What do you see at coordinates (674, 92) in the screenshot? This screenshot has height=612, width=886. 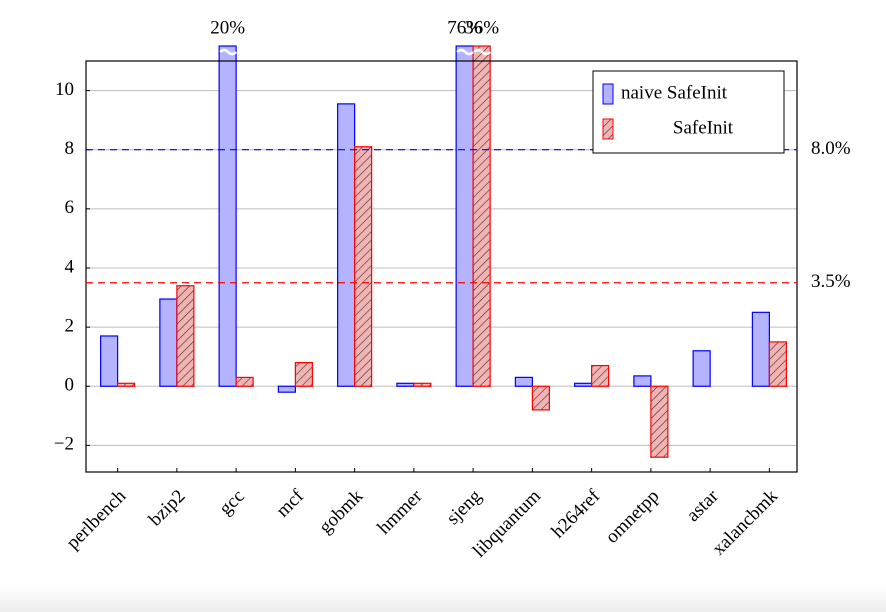 I see `legend-label: naive SafeInit` at bounding box center [674, 92].